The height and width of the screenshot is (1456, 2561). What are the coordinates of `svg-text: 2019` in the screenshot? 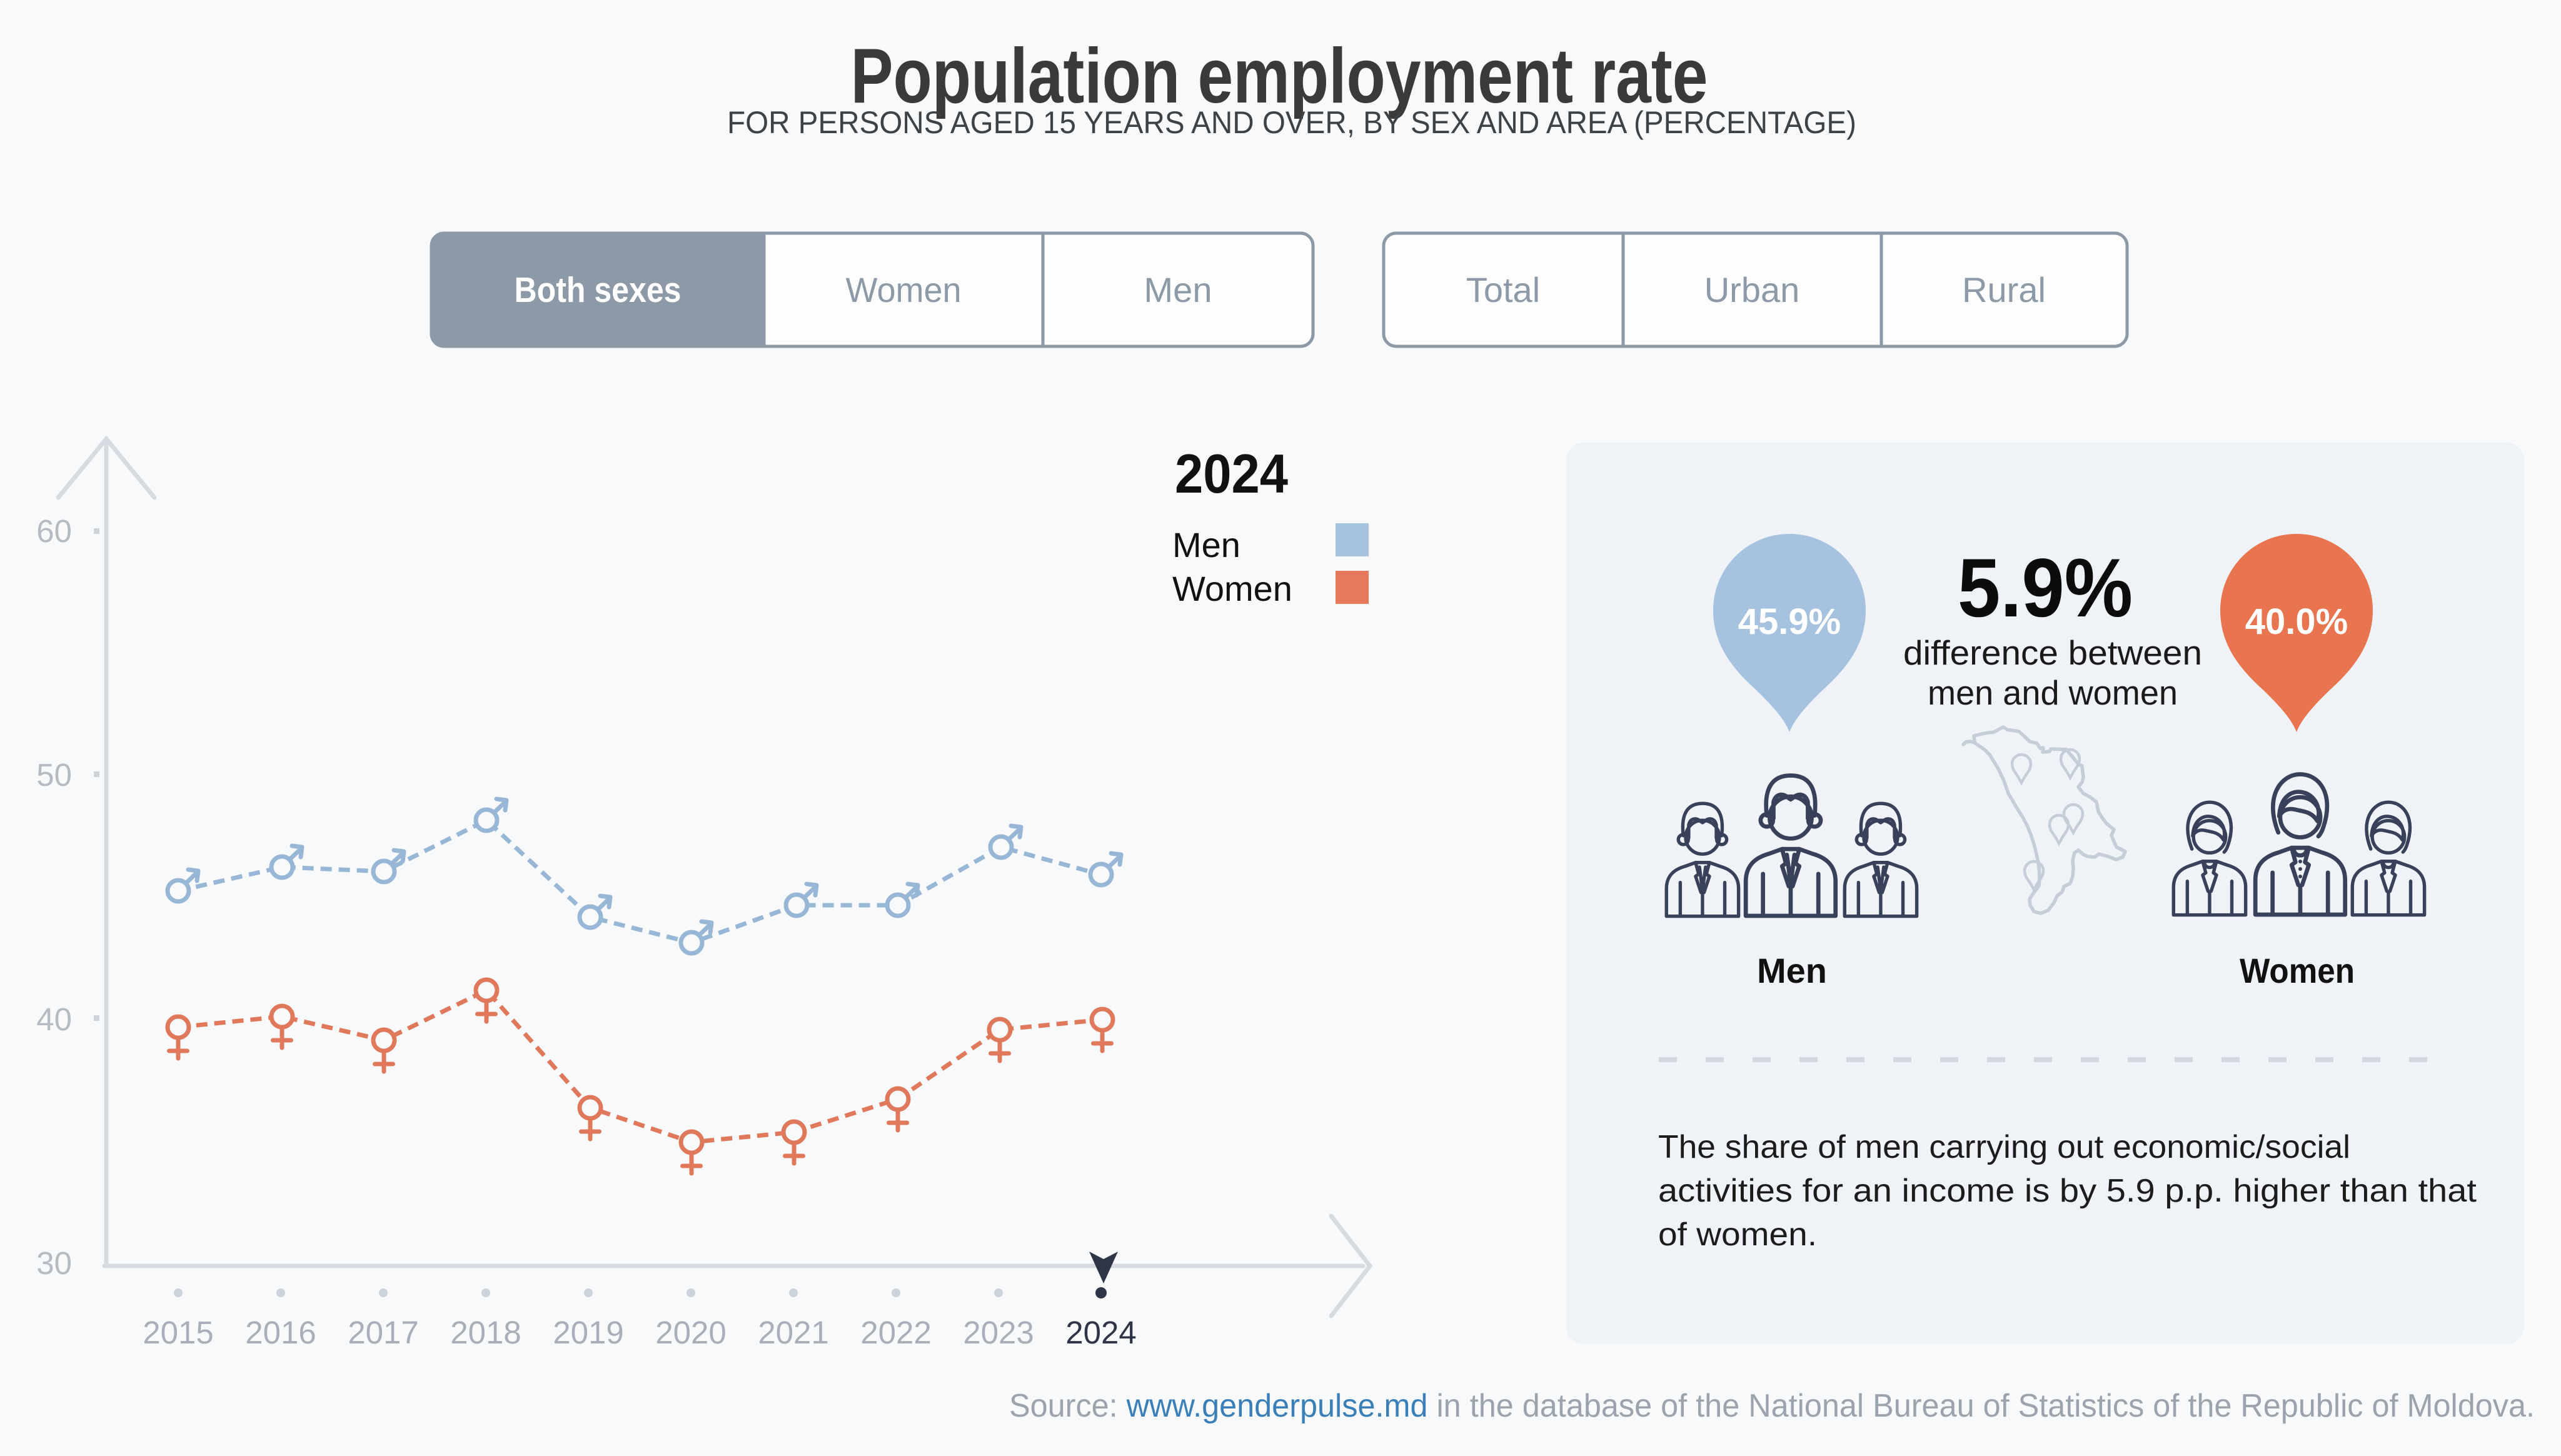 It's located at (588, 1332).